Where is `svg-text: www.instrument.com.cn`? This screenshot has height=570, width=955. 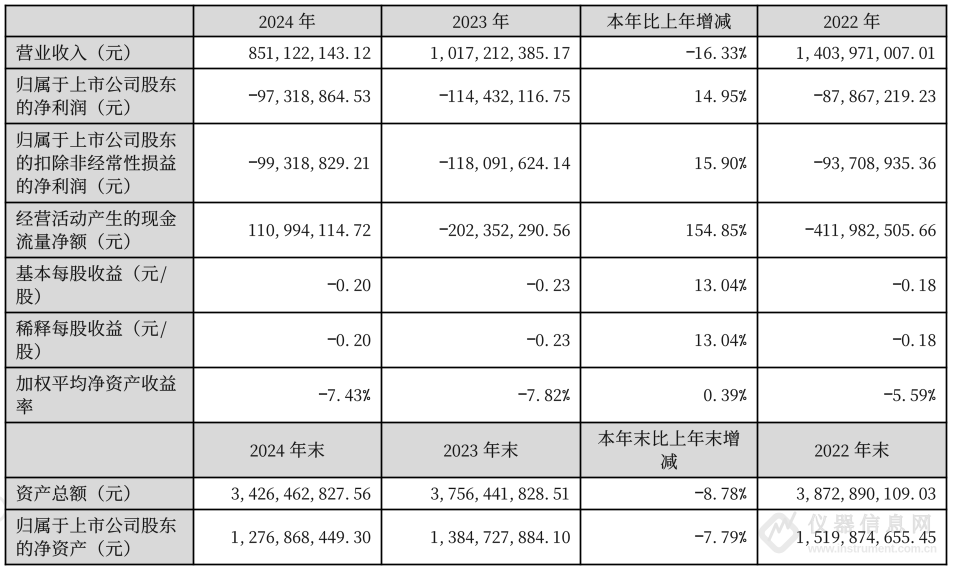 svg-text: www.instrument.com.cn is located at coordinates (872, 550).